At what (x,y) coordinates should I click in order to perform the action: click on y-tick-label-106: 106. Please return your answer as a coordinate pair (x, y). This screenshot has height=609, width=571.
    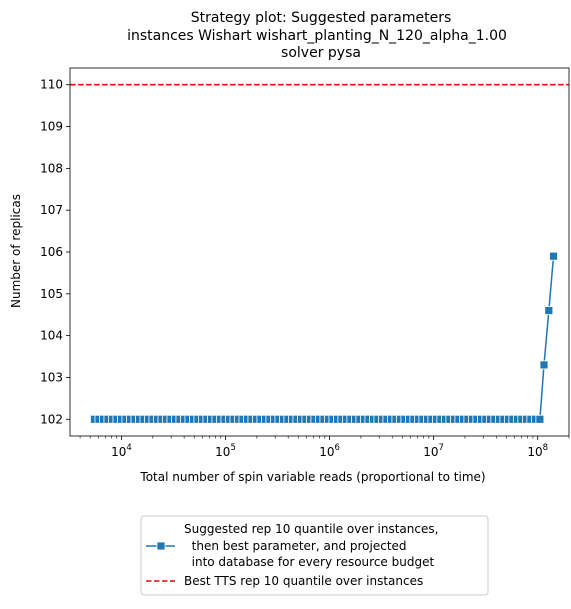
    Looking at the image, I should click on (51, 252).